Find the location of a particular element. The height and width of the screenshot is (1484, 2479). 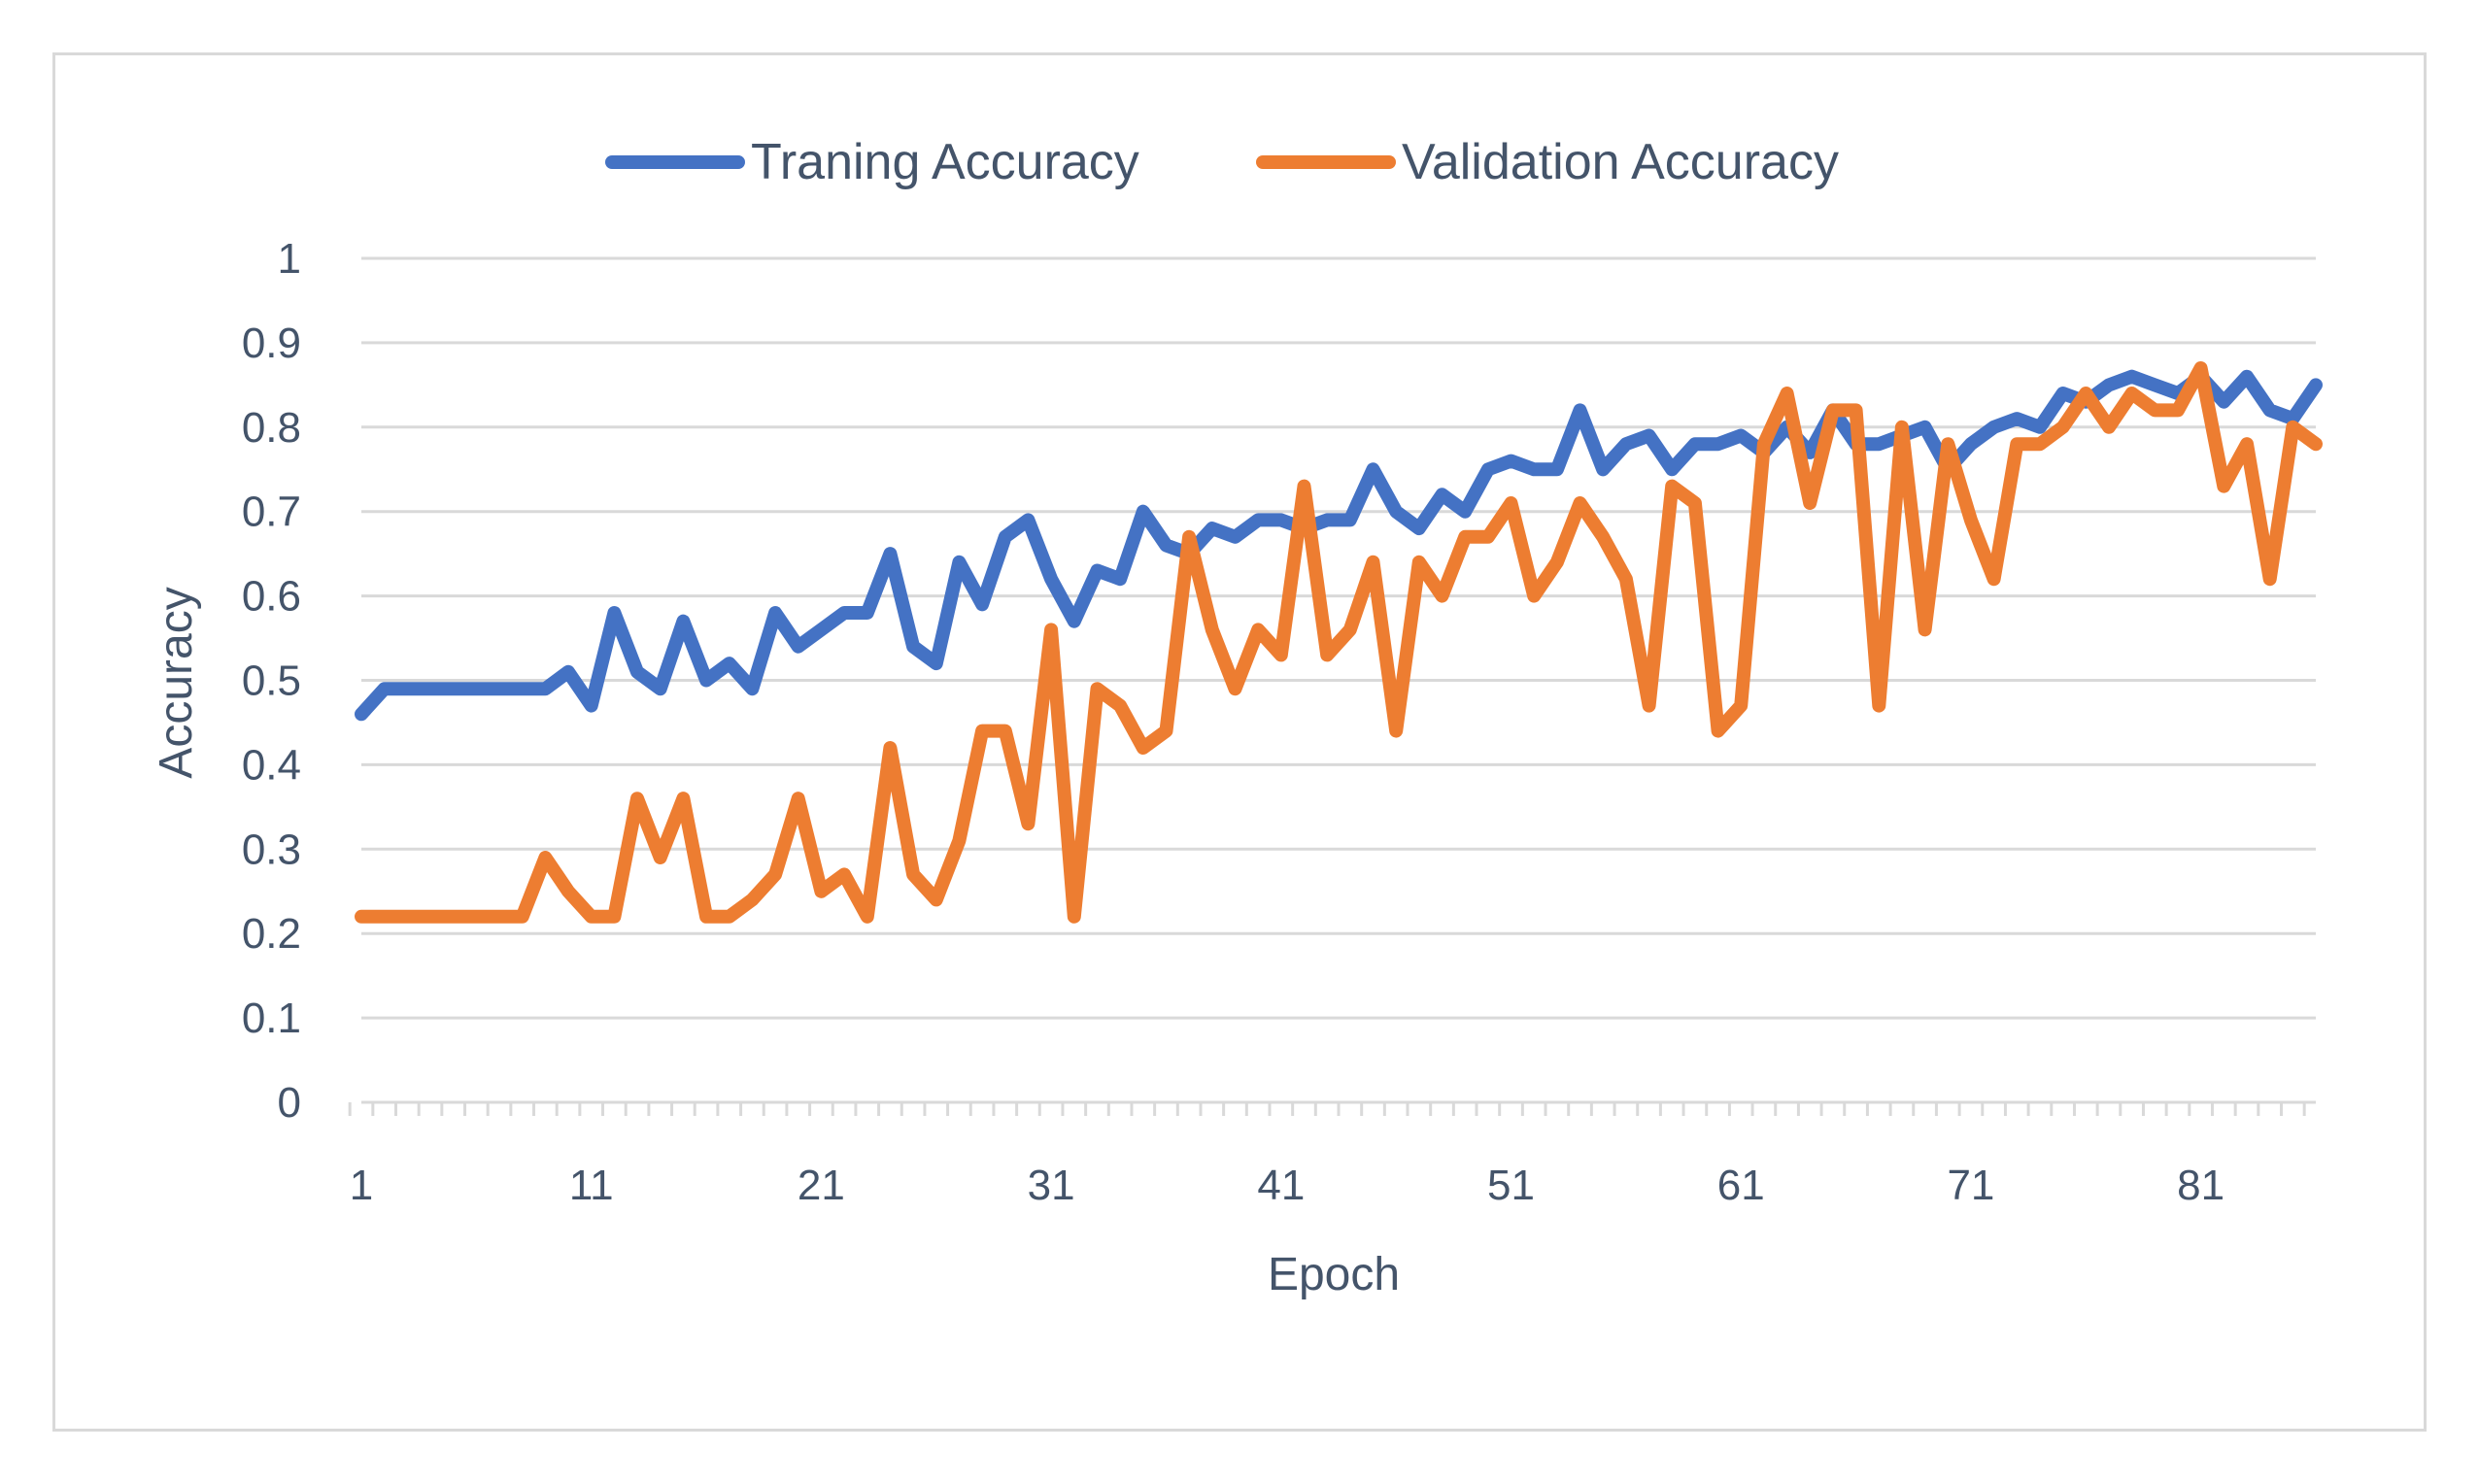

y-tick-label: 1 is located at coordinates (289, 259).